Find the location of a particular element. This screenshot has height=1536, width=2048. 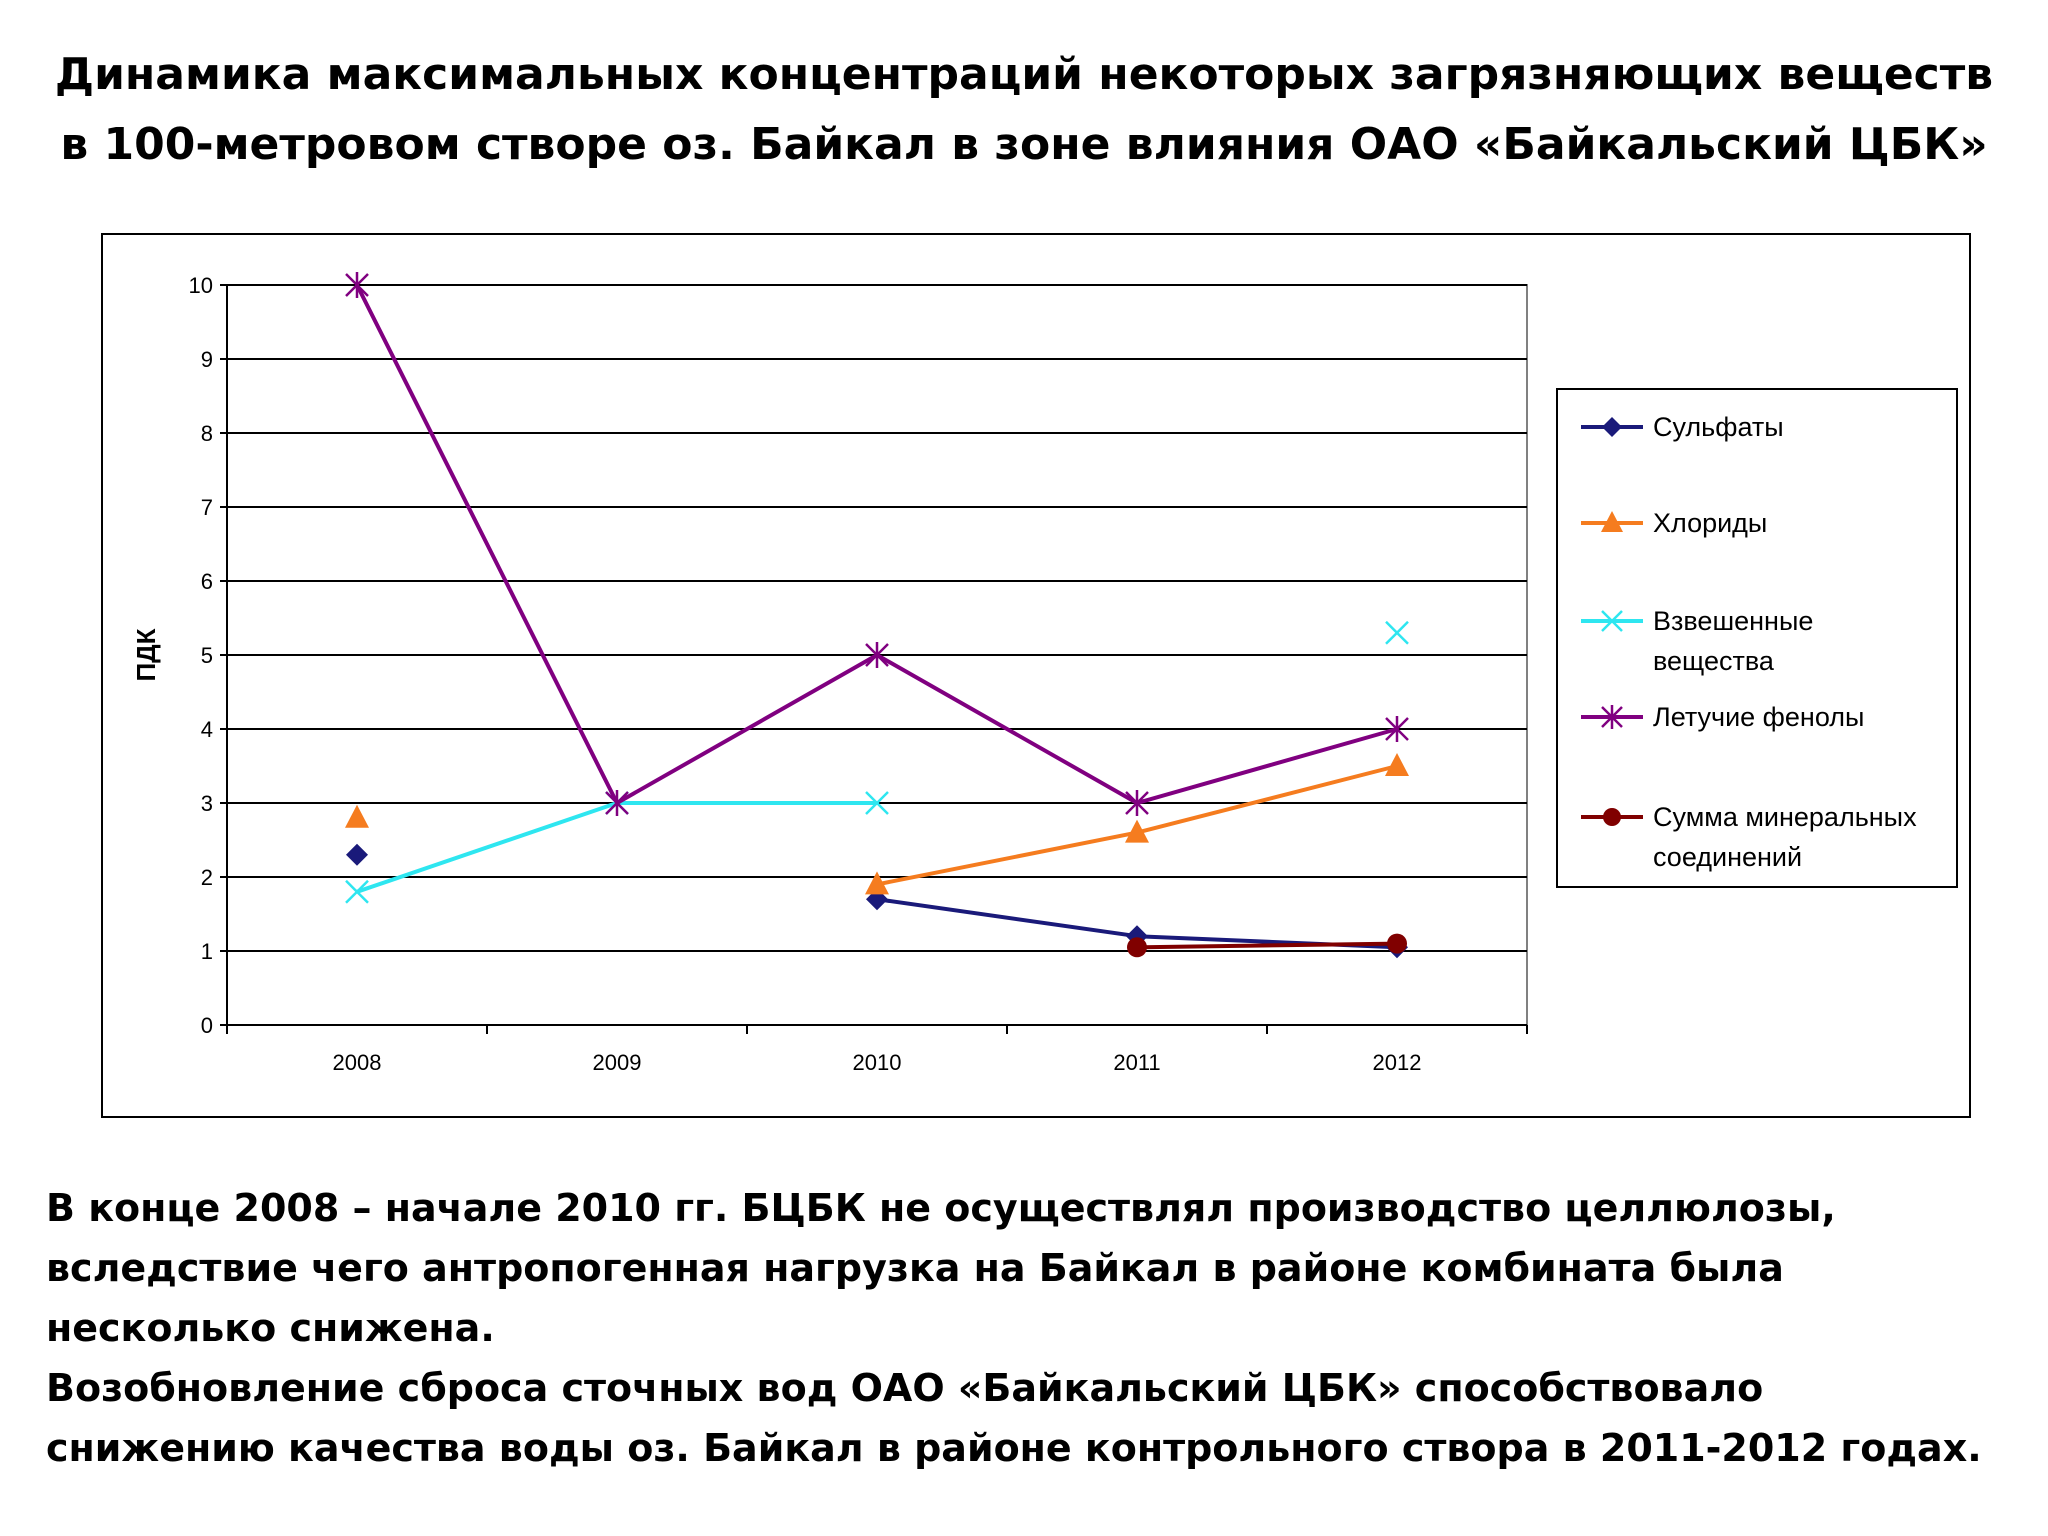

legend-item-4: Летучие фенолы is located at coordinates (1722, 717).